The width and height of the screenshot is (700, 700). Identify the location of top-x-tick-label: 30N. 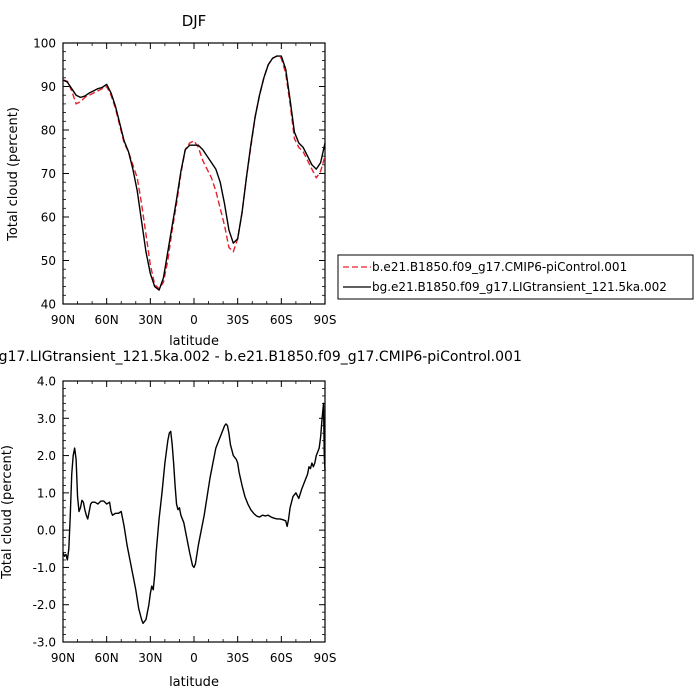
(150, 320).